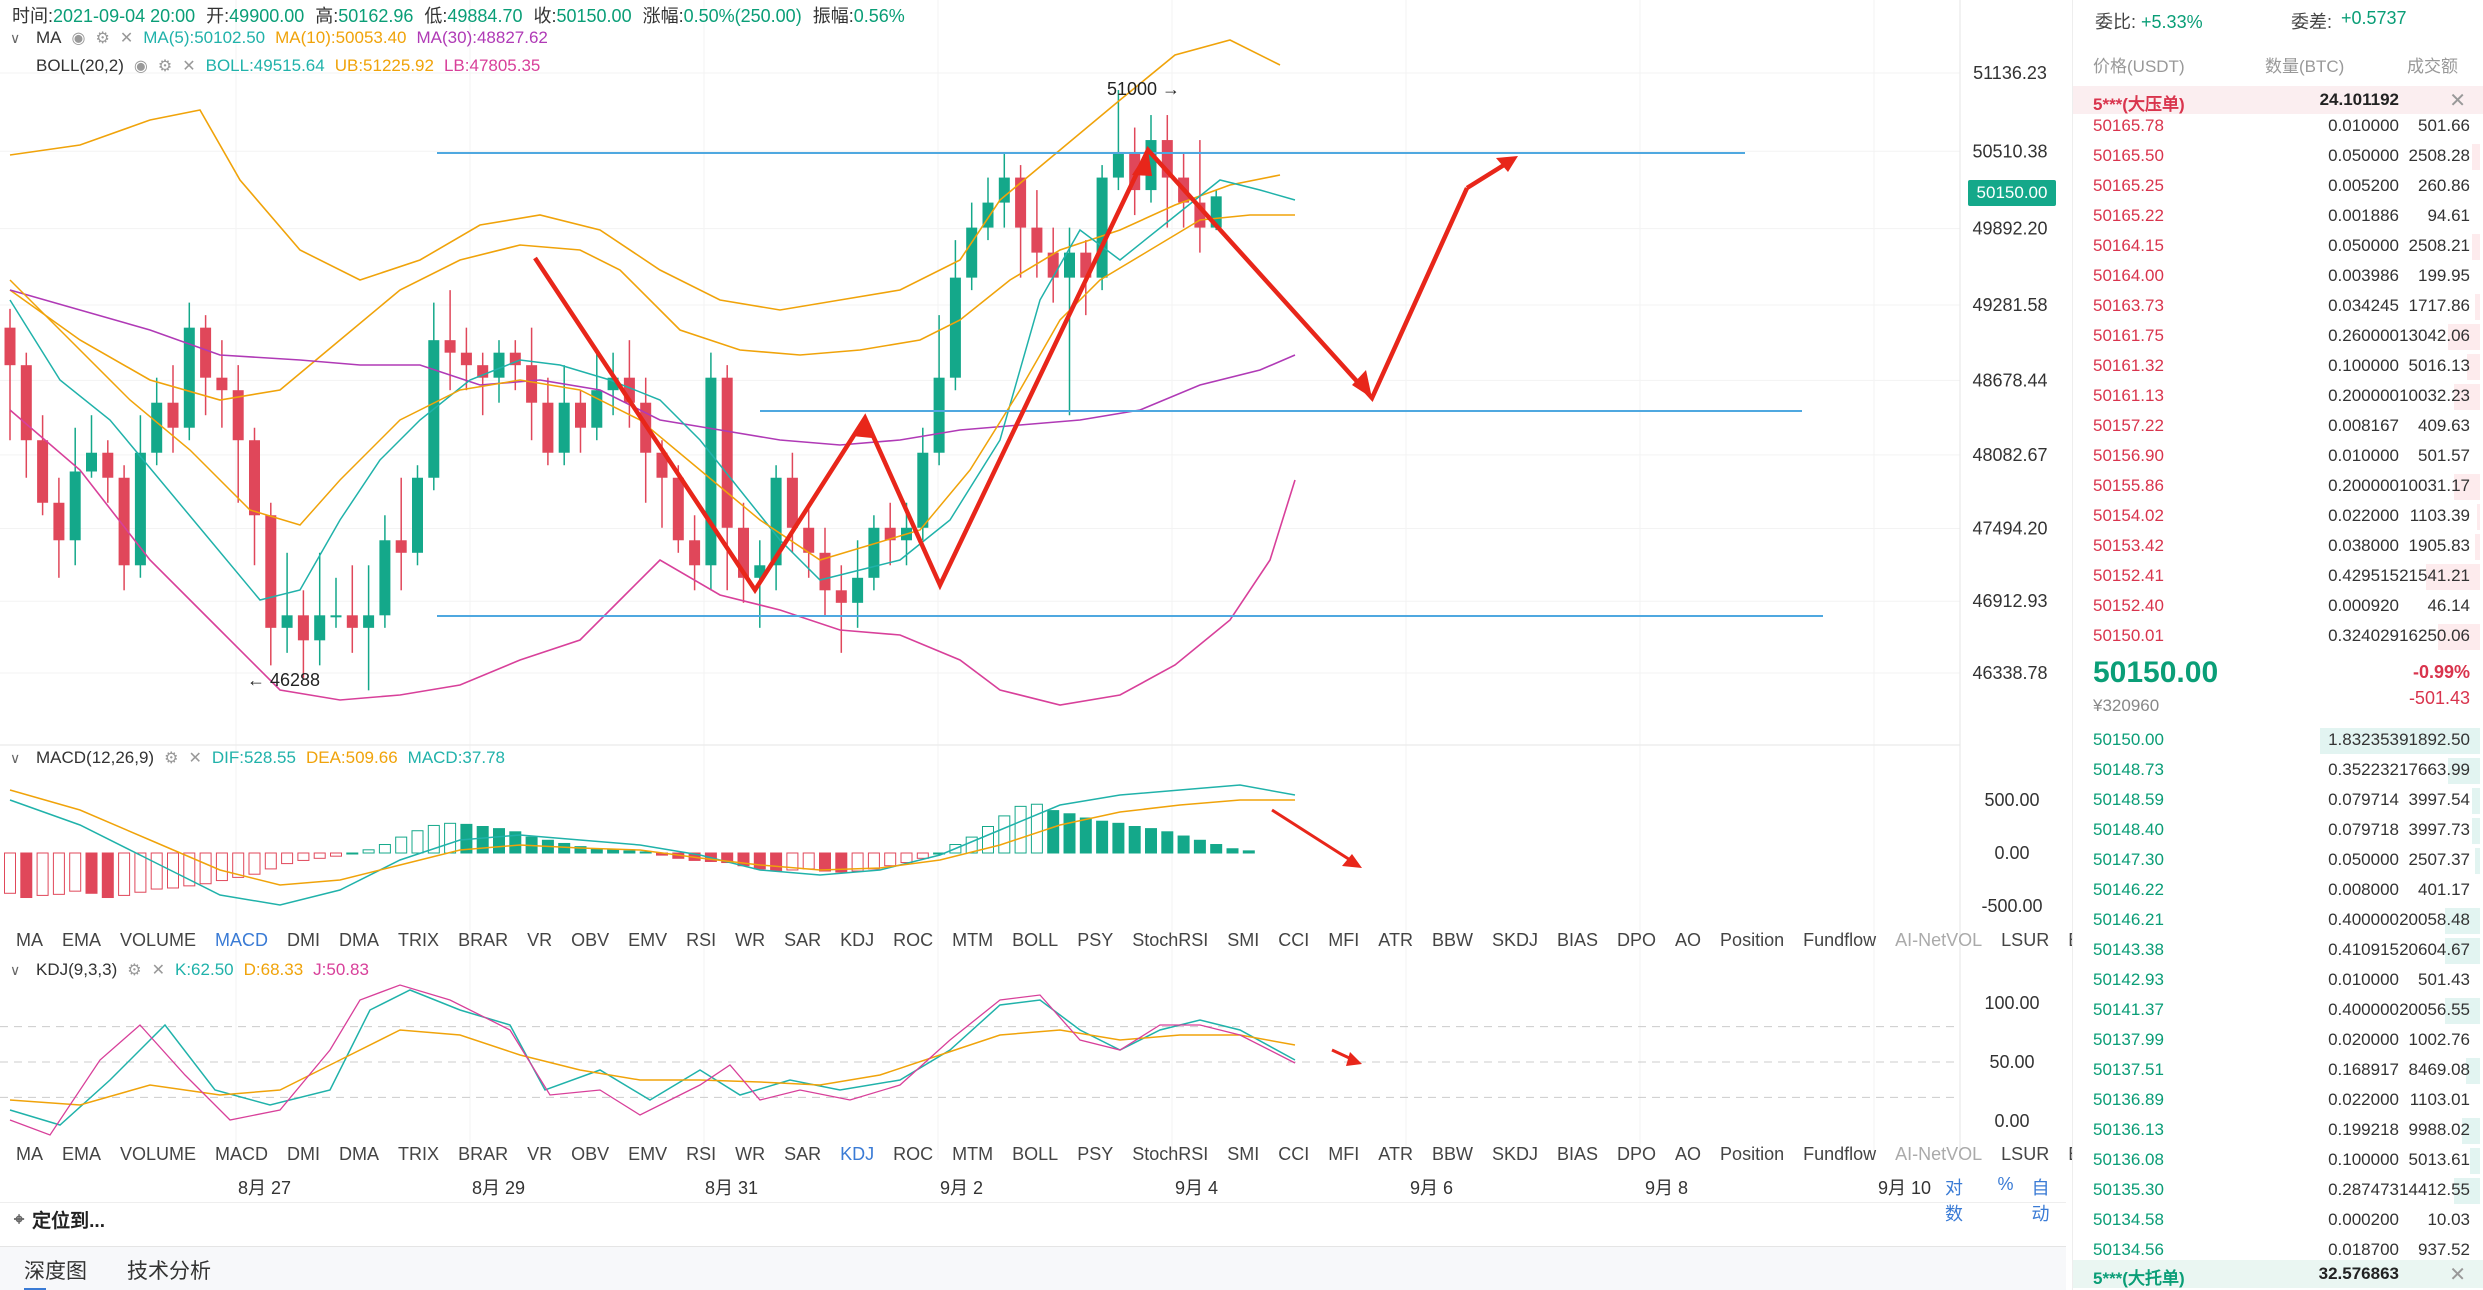 This screenshot has width=2483, height=1290. I want to click on ask-row: 50165.22 0.001886 94.61, so click(2278, 217).